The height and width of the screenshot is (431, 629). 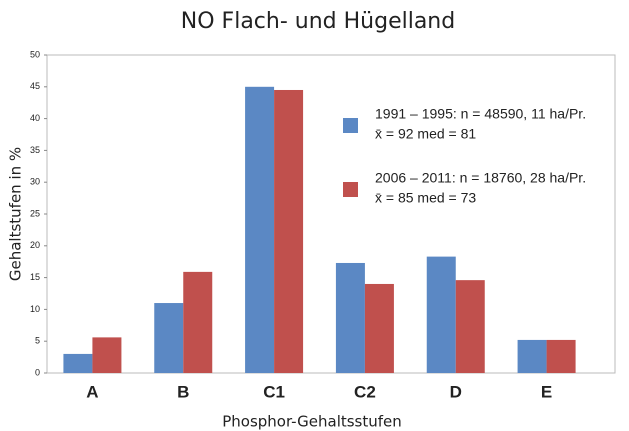 I want to click on x-tick-label: C1, so click(x=274, y=391).